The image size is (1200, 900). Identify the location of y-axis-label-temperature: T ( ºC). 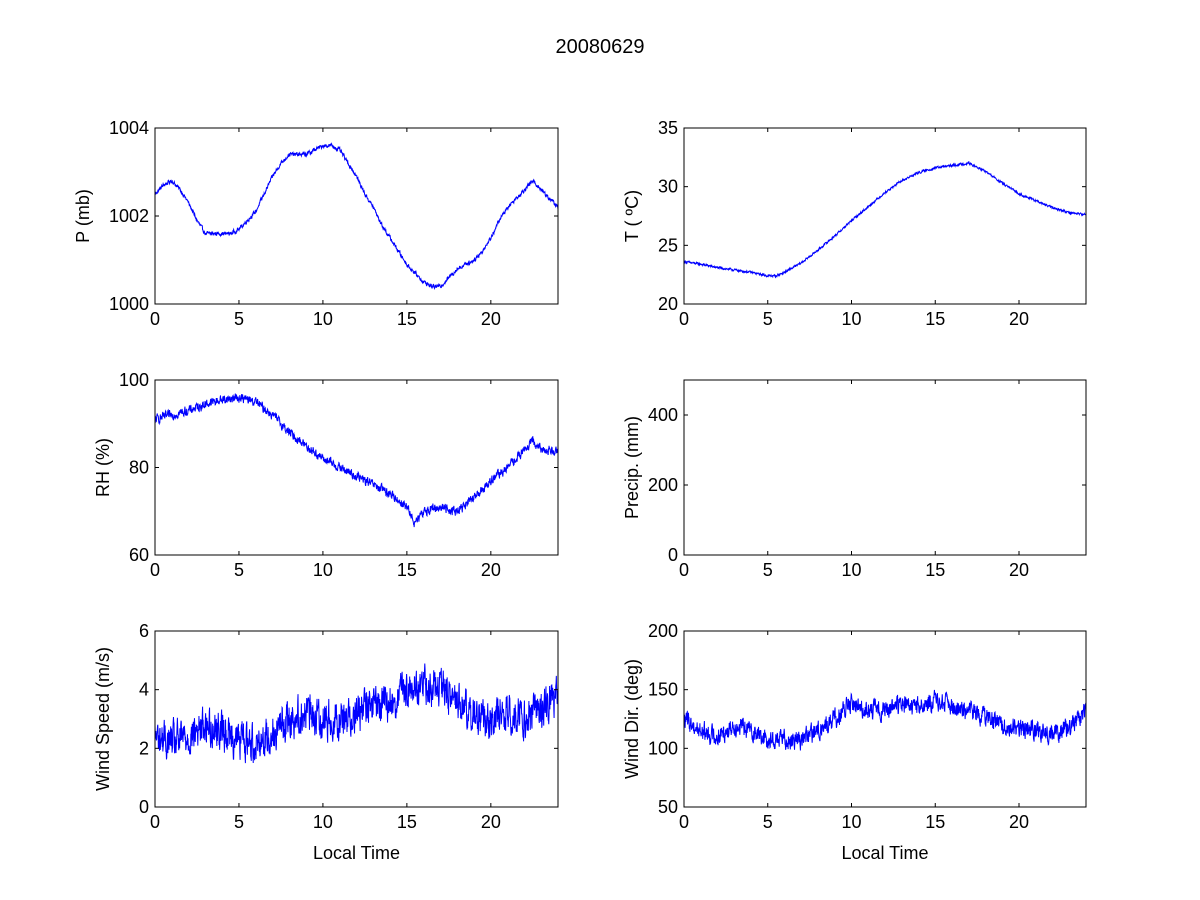
(632, 216).